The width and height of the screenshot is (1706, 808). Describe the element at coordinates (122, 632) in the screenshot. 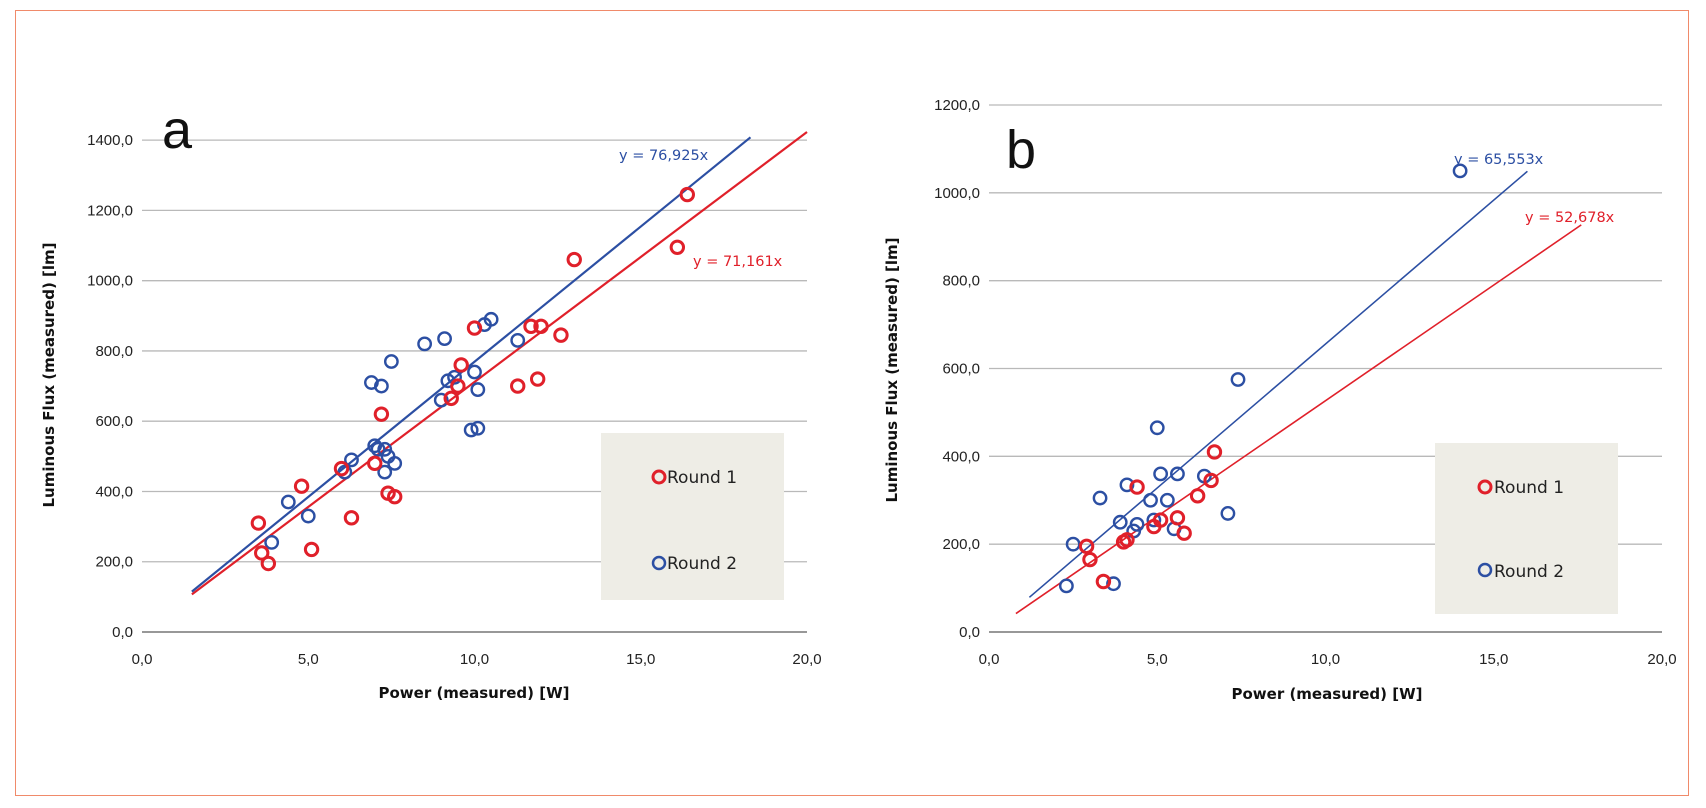

I see `y-tick-label-a: 0,0` at that location.